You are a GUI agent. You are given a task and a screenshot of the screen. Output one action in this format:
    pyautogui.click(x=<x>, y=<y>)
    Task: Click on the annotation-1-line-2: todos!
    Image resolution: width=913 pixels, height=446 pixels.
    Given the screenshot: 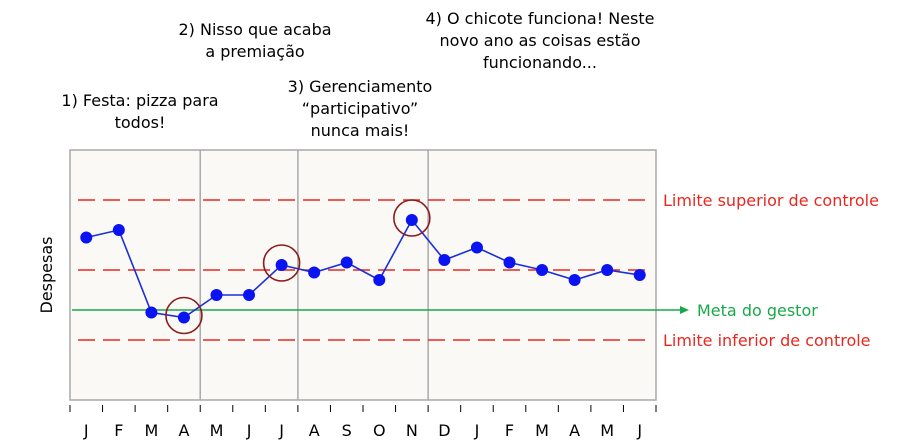 What is the action you would take?
    pyautogui.click(x=140, y=122)
    